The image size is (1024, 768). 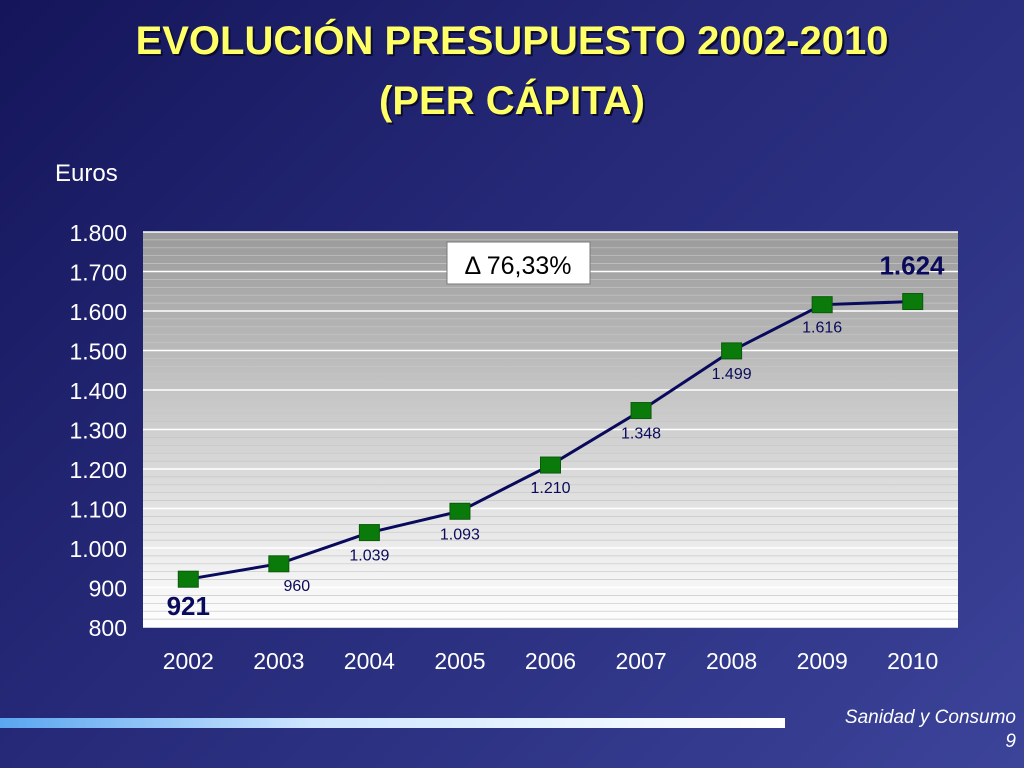 I want to click on data-label: 921, so click(x=188, y=606).